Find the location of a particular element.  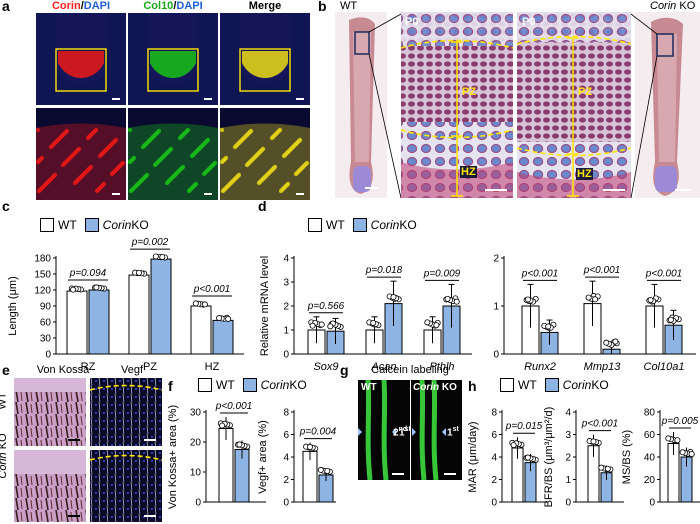

panel-h-label: h is located at coordinates (472, 386).